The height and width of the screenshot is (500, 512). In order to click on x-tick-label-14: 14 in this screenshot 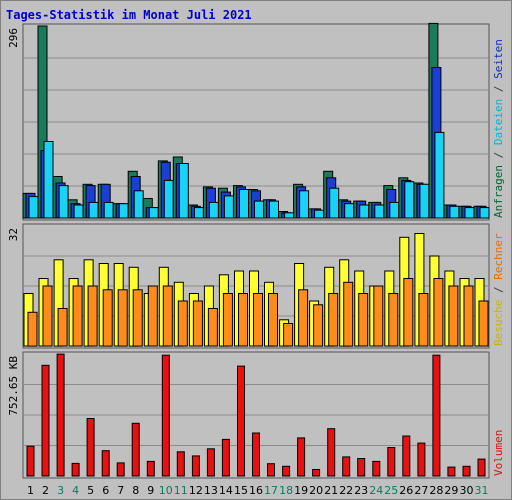, I will do `click(226, 490)`.